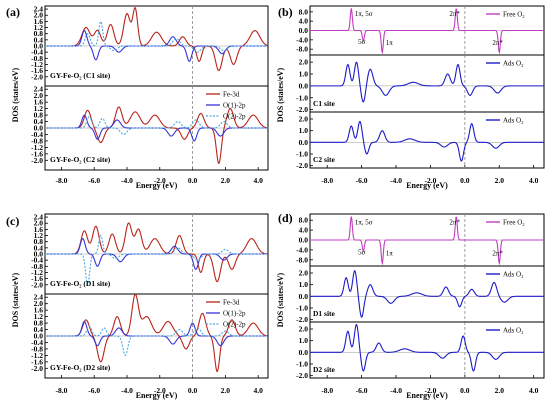 This screenshot has width=550, height=403. Describe the element at coordinates (231, 95) in the screenshot. I see `legend-label: Fe-3d` at that location.